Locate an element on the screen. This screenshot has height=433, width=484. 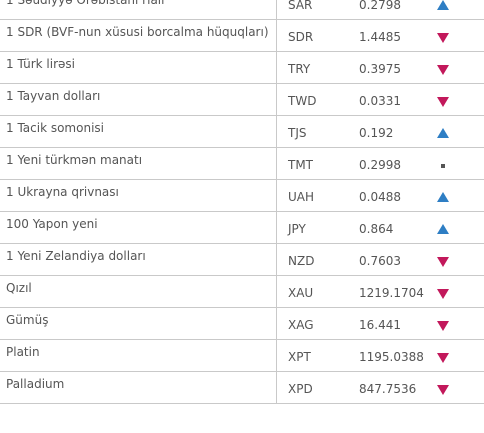
table-row: 1 Yeni türkmən manatı TMT 0.2998 is located at coordinates (242, 164).